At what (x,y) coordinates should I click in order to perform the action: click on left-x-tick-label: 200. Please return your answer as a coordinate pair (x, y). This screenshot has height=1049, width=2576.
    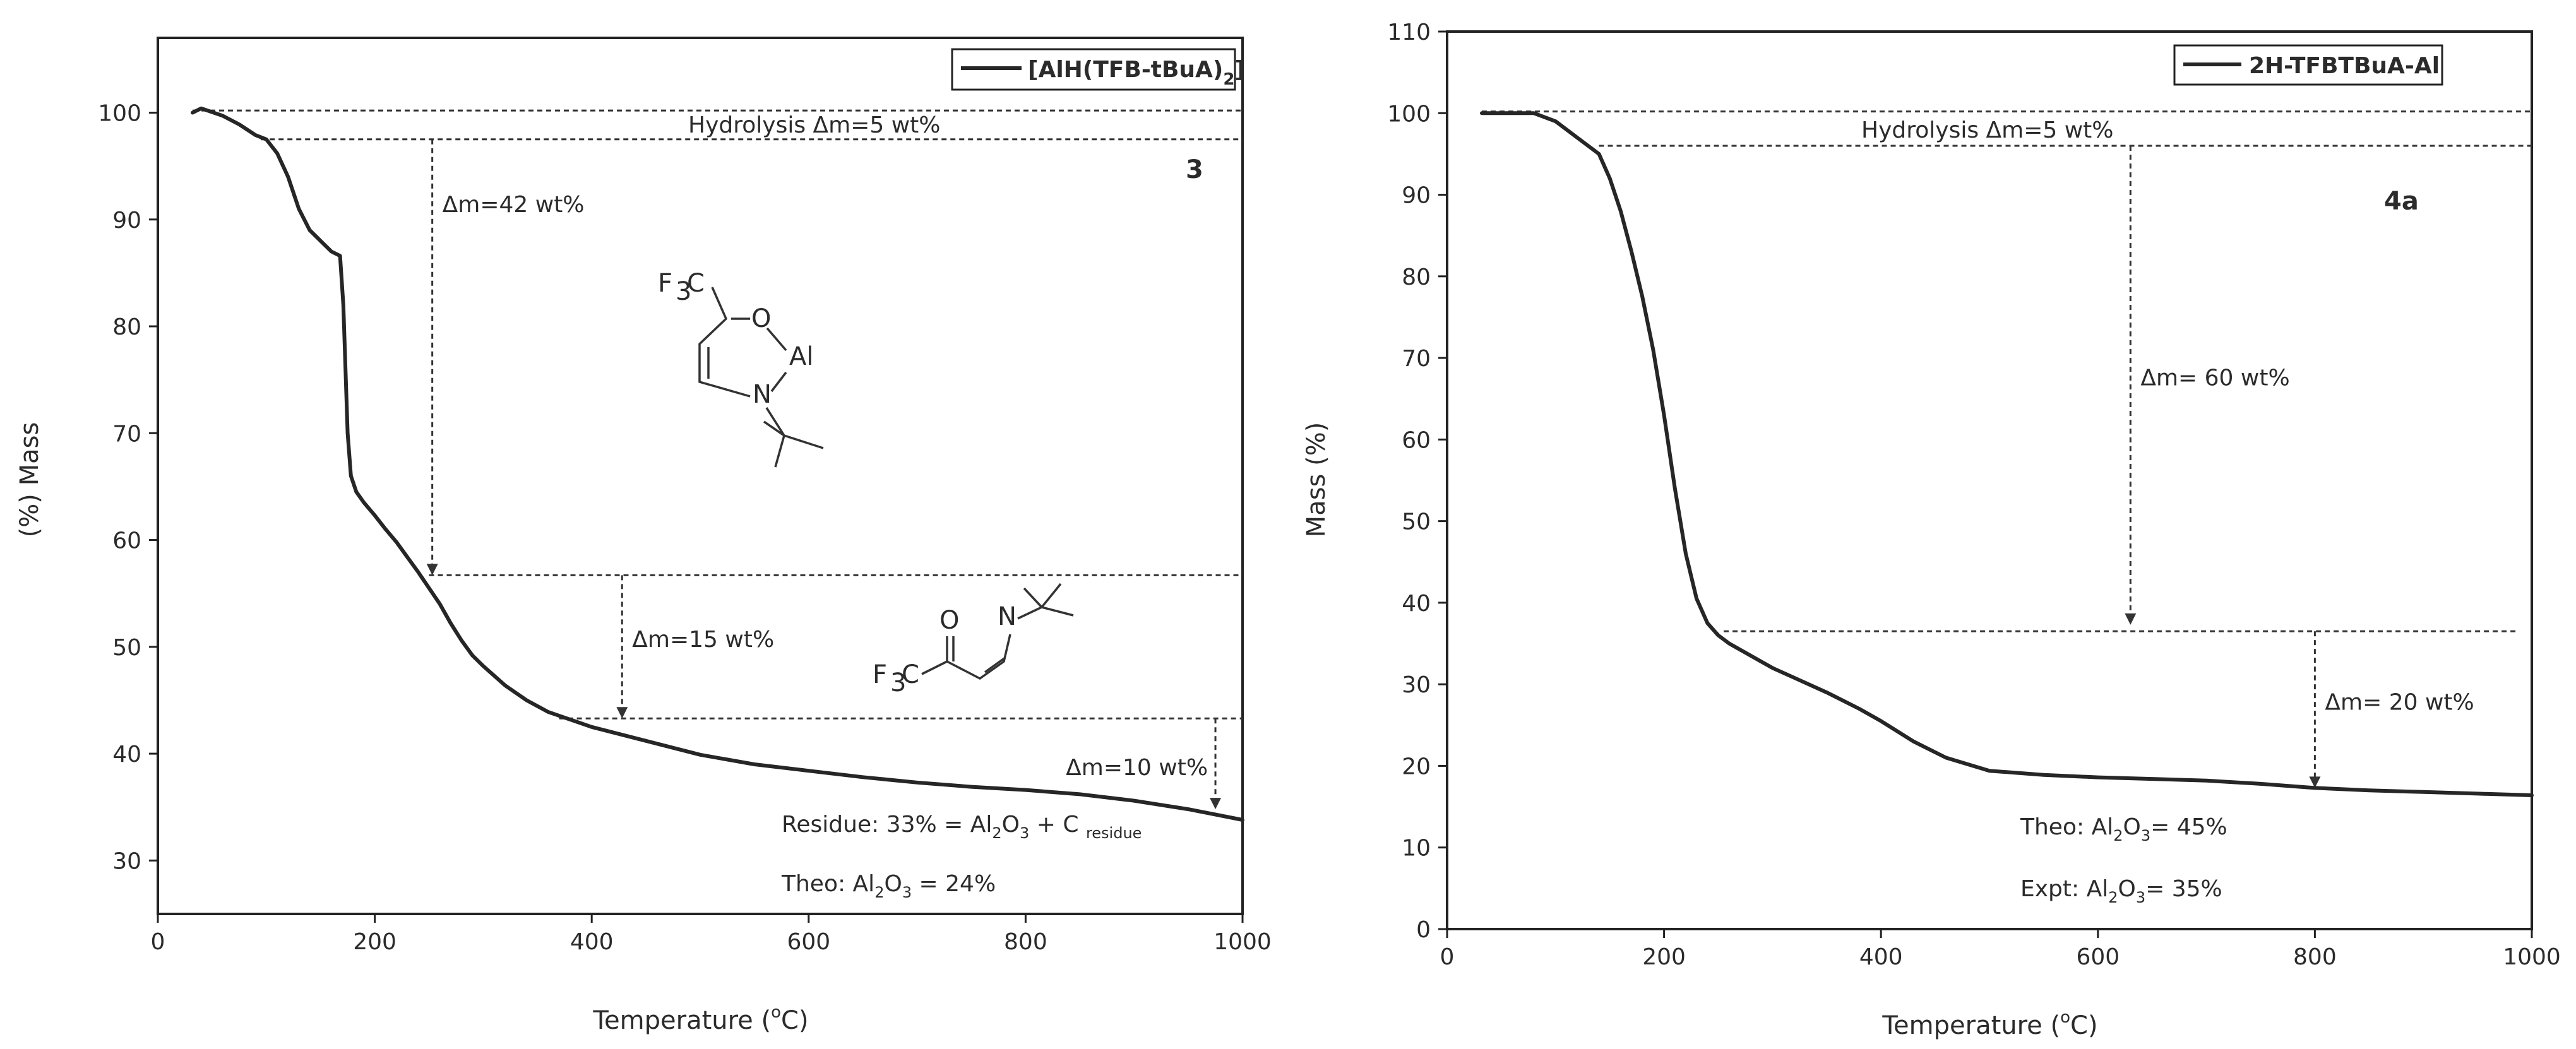
    Looking at the image, I should click on (375, 942).